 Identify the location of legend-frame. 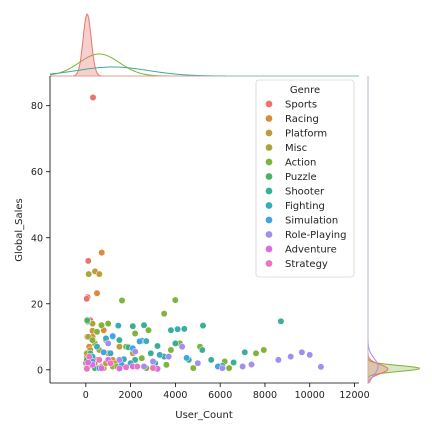
(305, 178).